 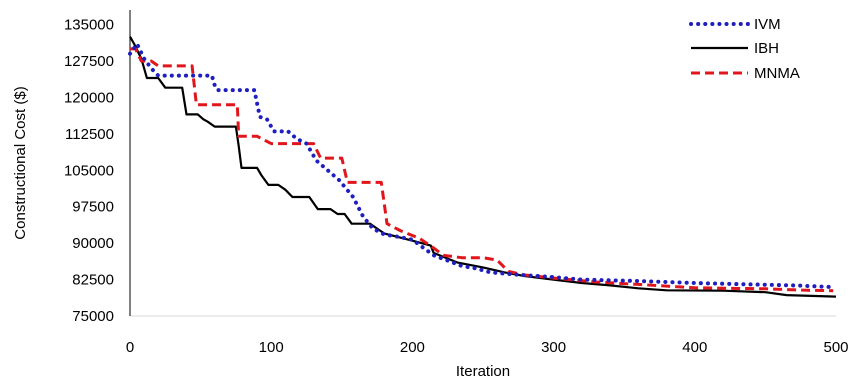 What do you see at coordinates (487, 347) in the screenshot?
I see `x-tick-labels: 0 100 200 300 400 500` at bounding box center [487, 347].